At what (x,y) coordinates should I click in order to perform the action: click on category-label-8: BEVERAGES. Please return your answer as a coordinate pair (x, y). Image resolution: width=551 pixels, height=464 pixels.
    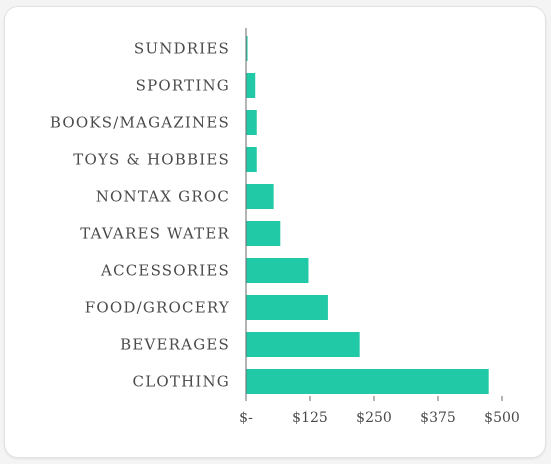
    Looking at the image, I should click on (175, 345).